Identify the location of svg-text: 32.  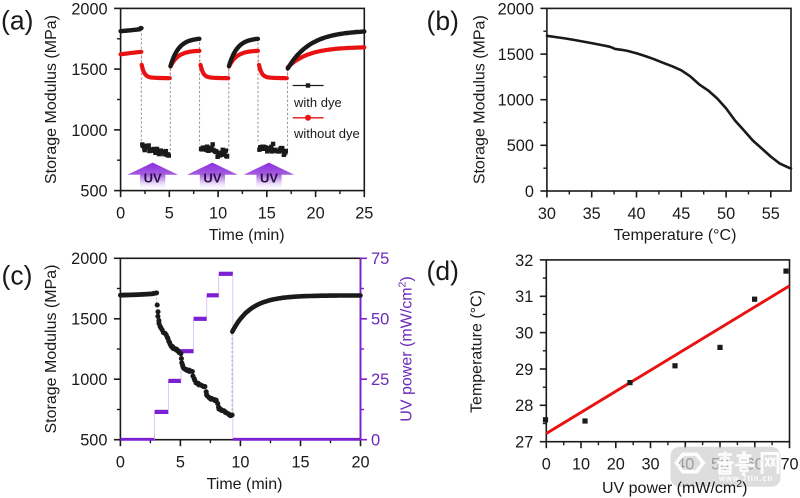
(524, 261).